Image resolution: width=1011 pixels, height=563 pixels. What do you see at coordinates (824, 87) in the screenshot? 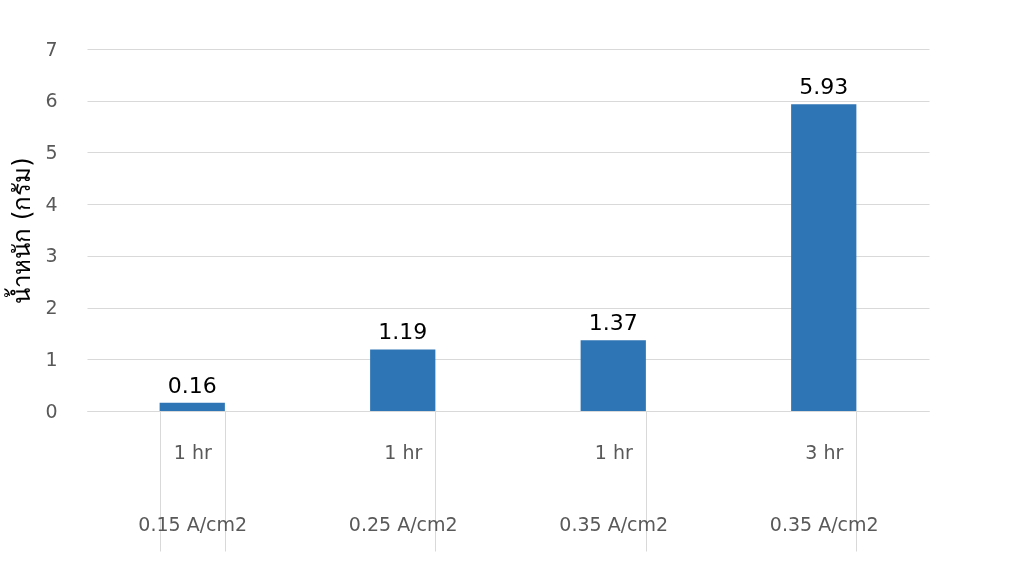
I see `data-label: 5.93` at bounding box center [824, 87].